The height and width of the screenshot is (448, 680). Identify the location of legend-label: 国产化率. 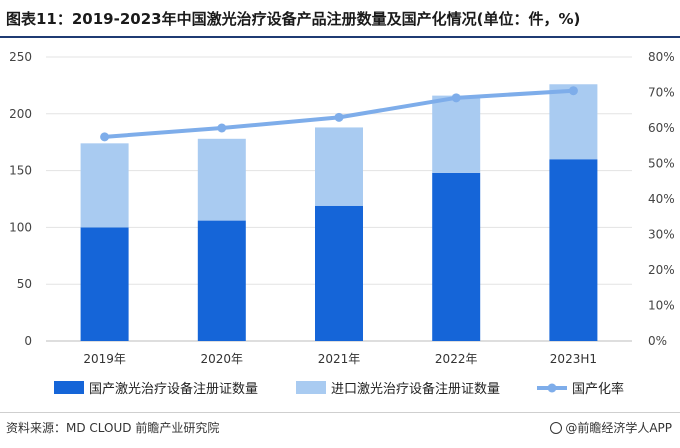
(598, 389).